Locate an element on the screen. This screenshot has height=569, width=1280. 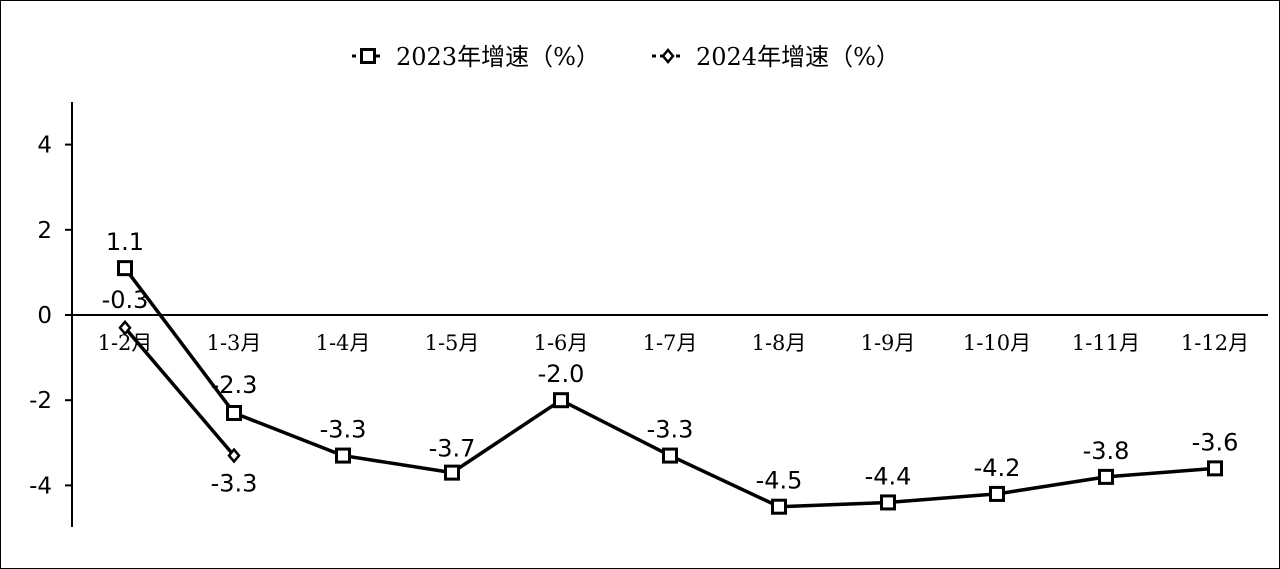
data-label: -3.7 is located at coordinates (452, 449).